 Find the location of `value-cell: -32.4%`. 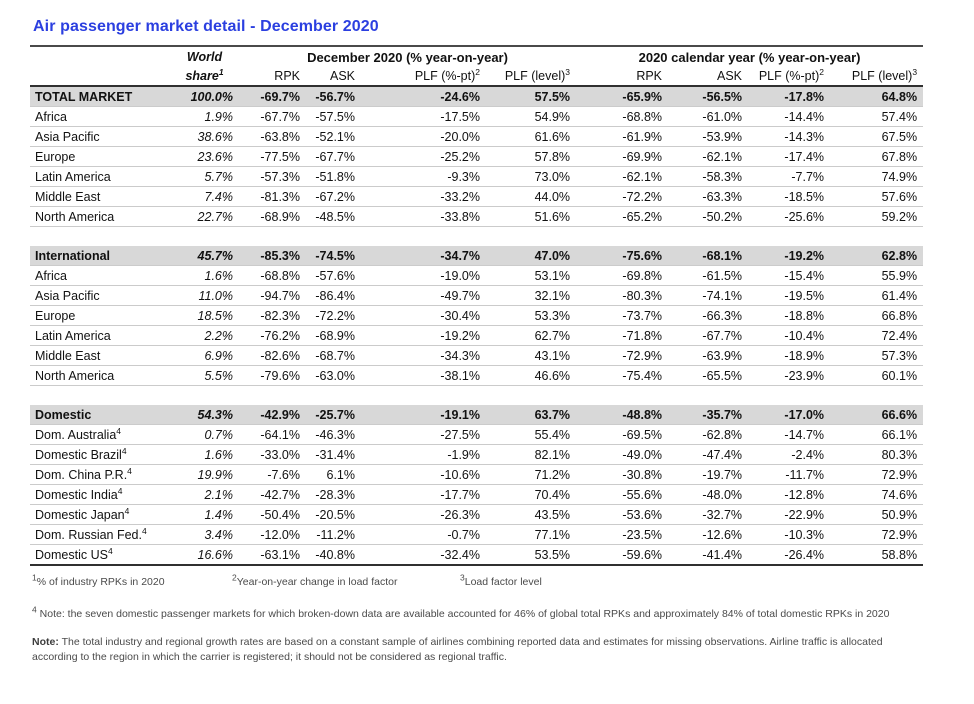

value-cell: -32.4% is located at coordinates (423, 555).